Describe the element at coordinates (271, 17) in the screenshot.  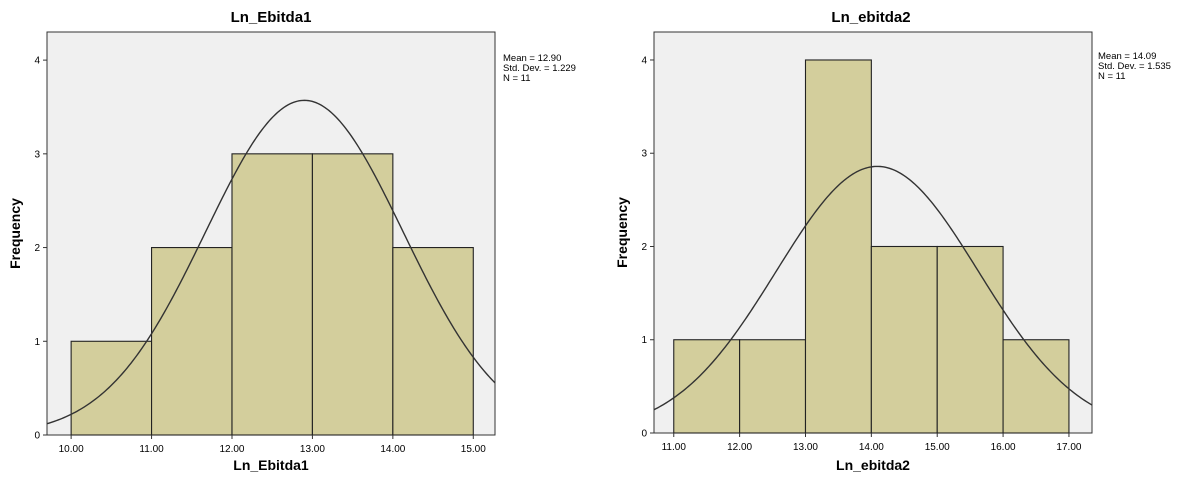
I see `chart-title: Ln_Ebitda1` at that location.